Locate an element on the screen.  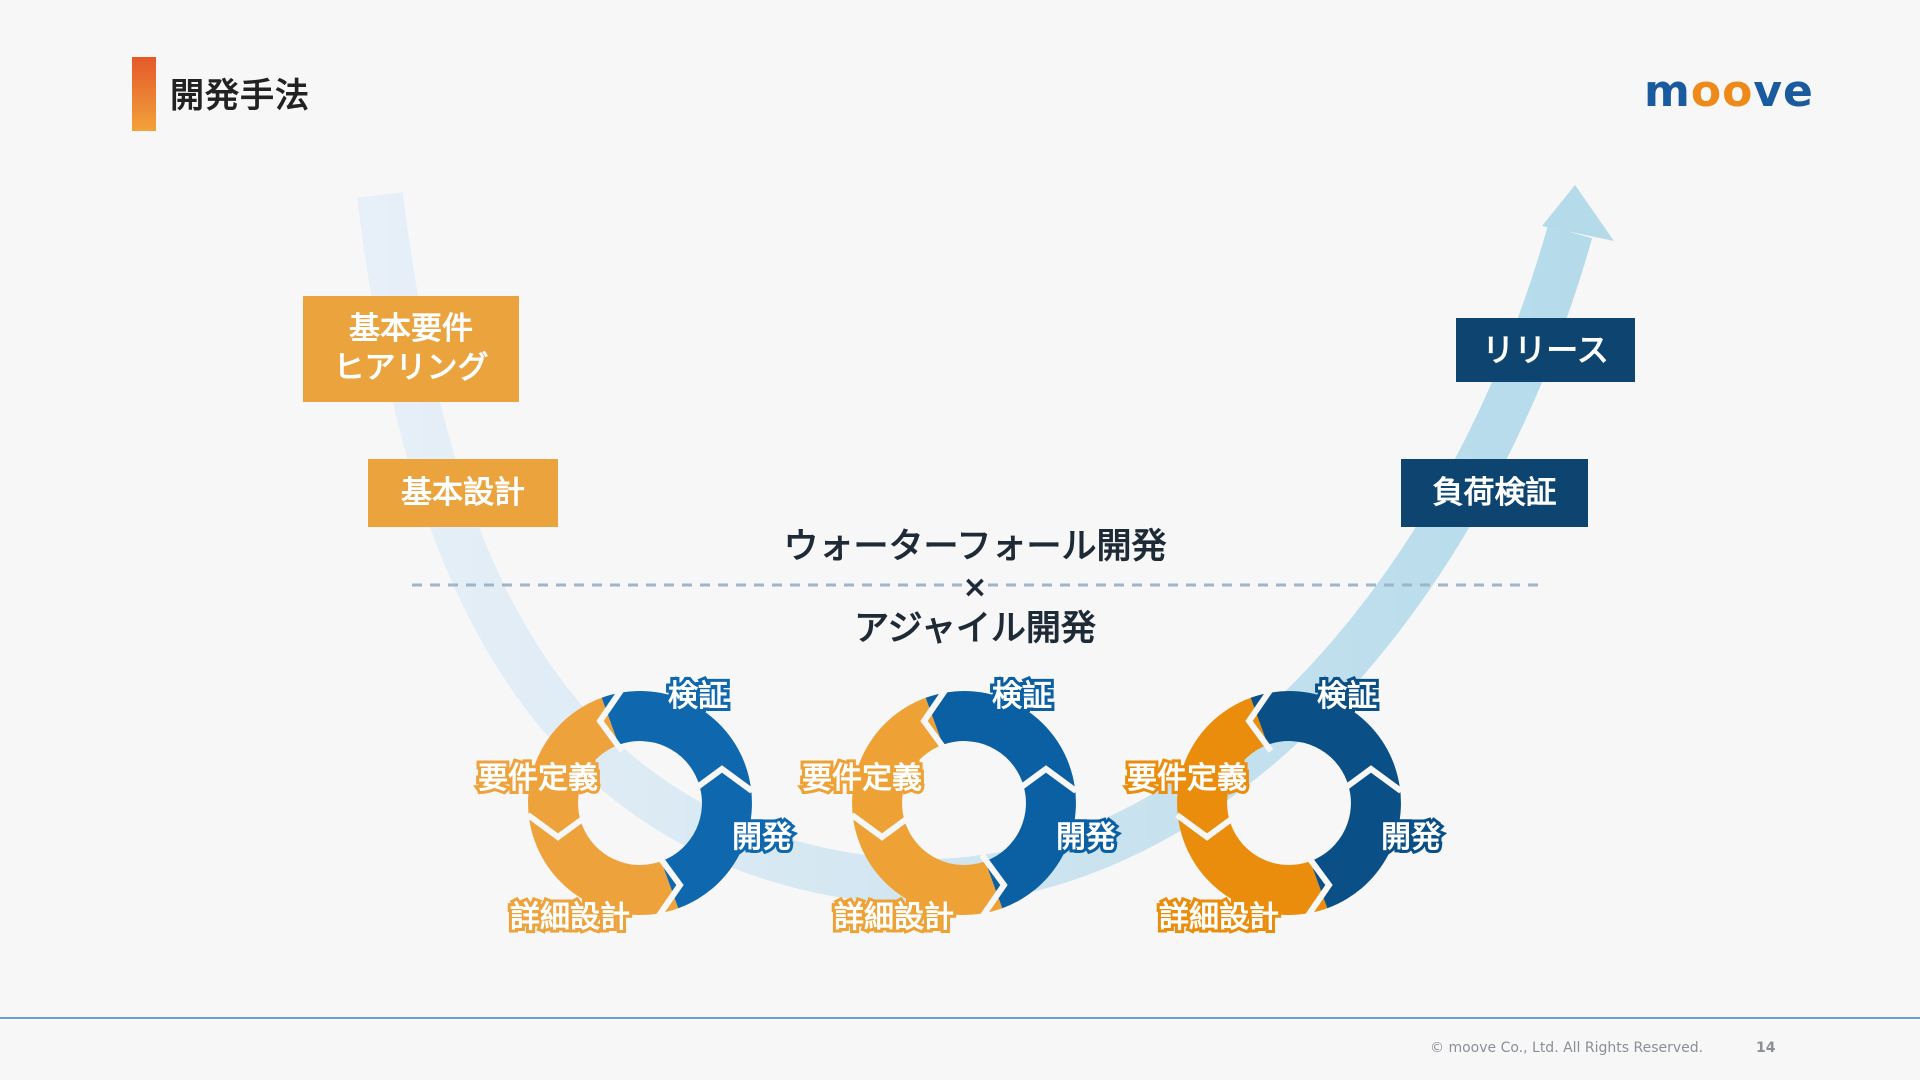
logo-m: m is located at coordinates (1667, 91).